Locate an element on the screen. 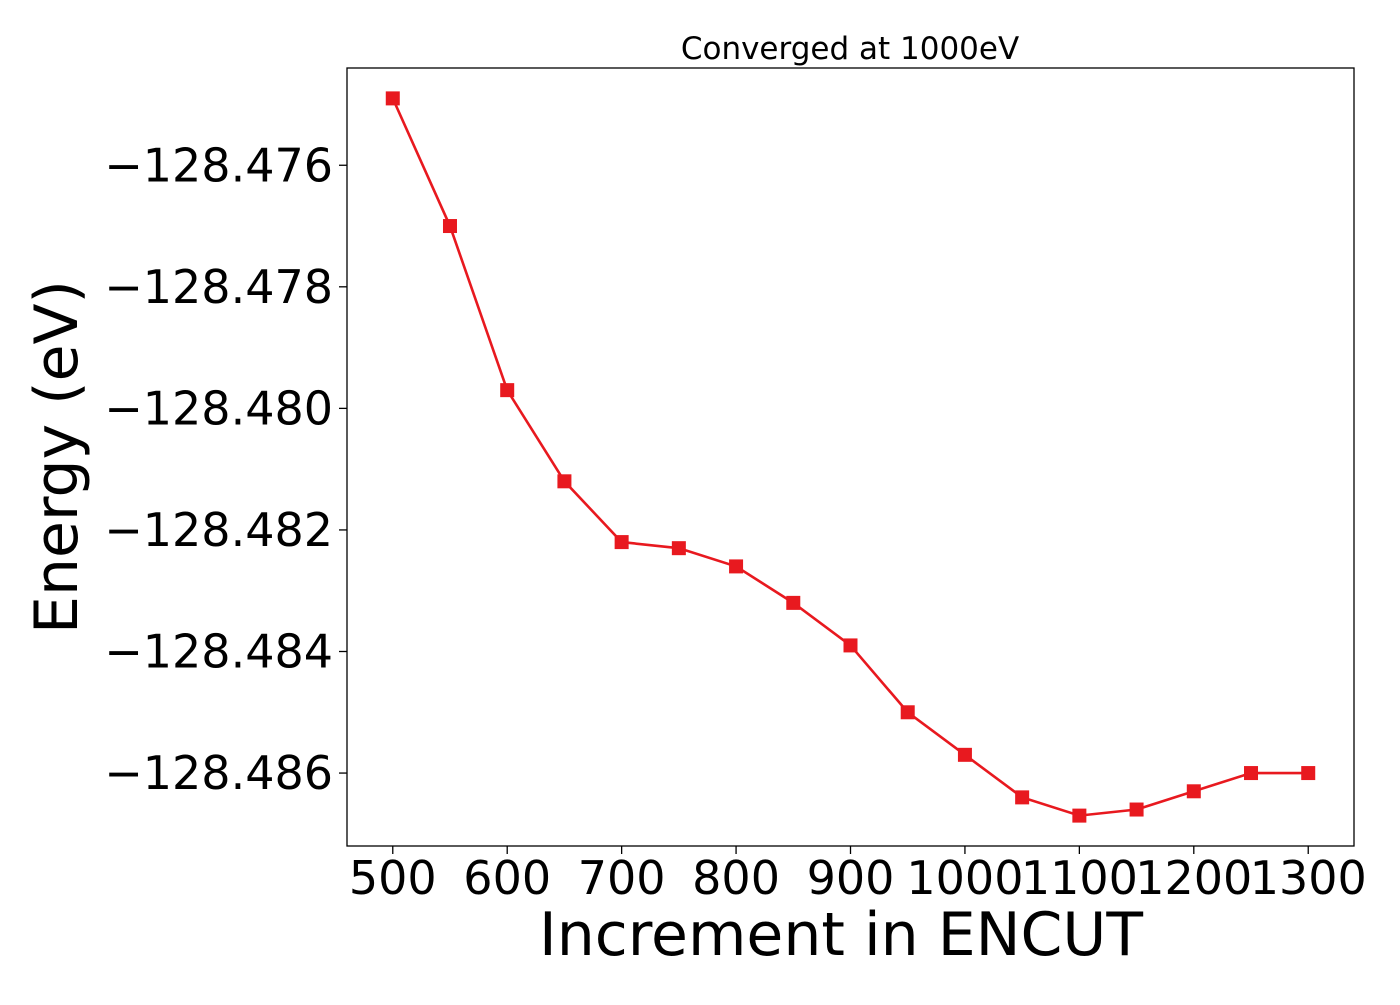 This screenshot has width=1400, height=1005. x-tick-label: 1000 is located at coordinates (964, 878).